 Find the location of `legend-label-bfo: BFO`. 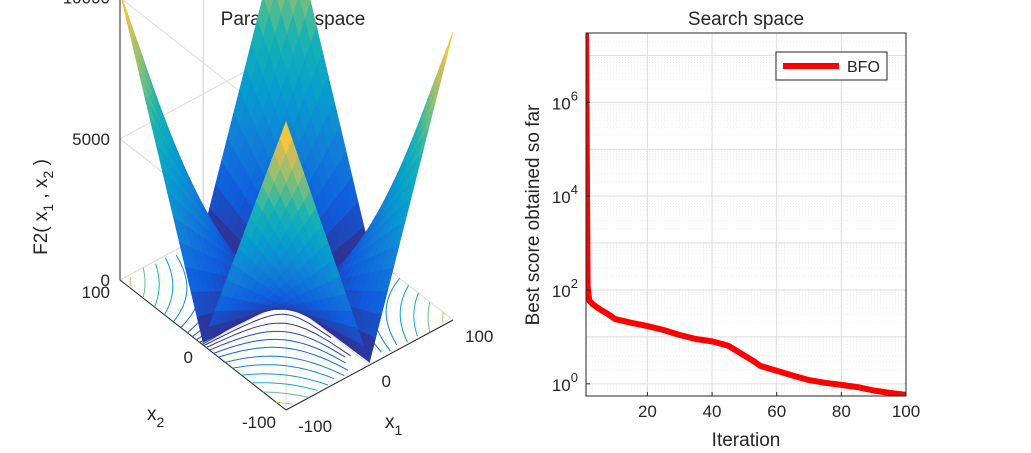

legend-label-bfo: BFO is located at coordinates (863, 67).